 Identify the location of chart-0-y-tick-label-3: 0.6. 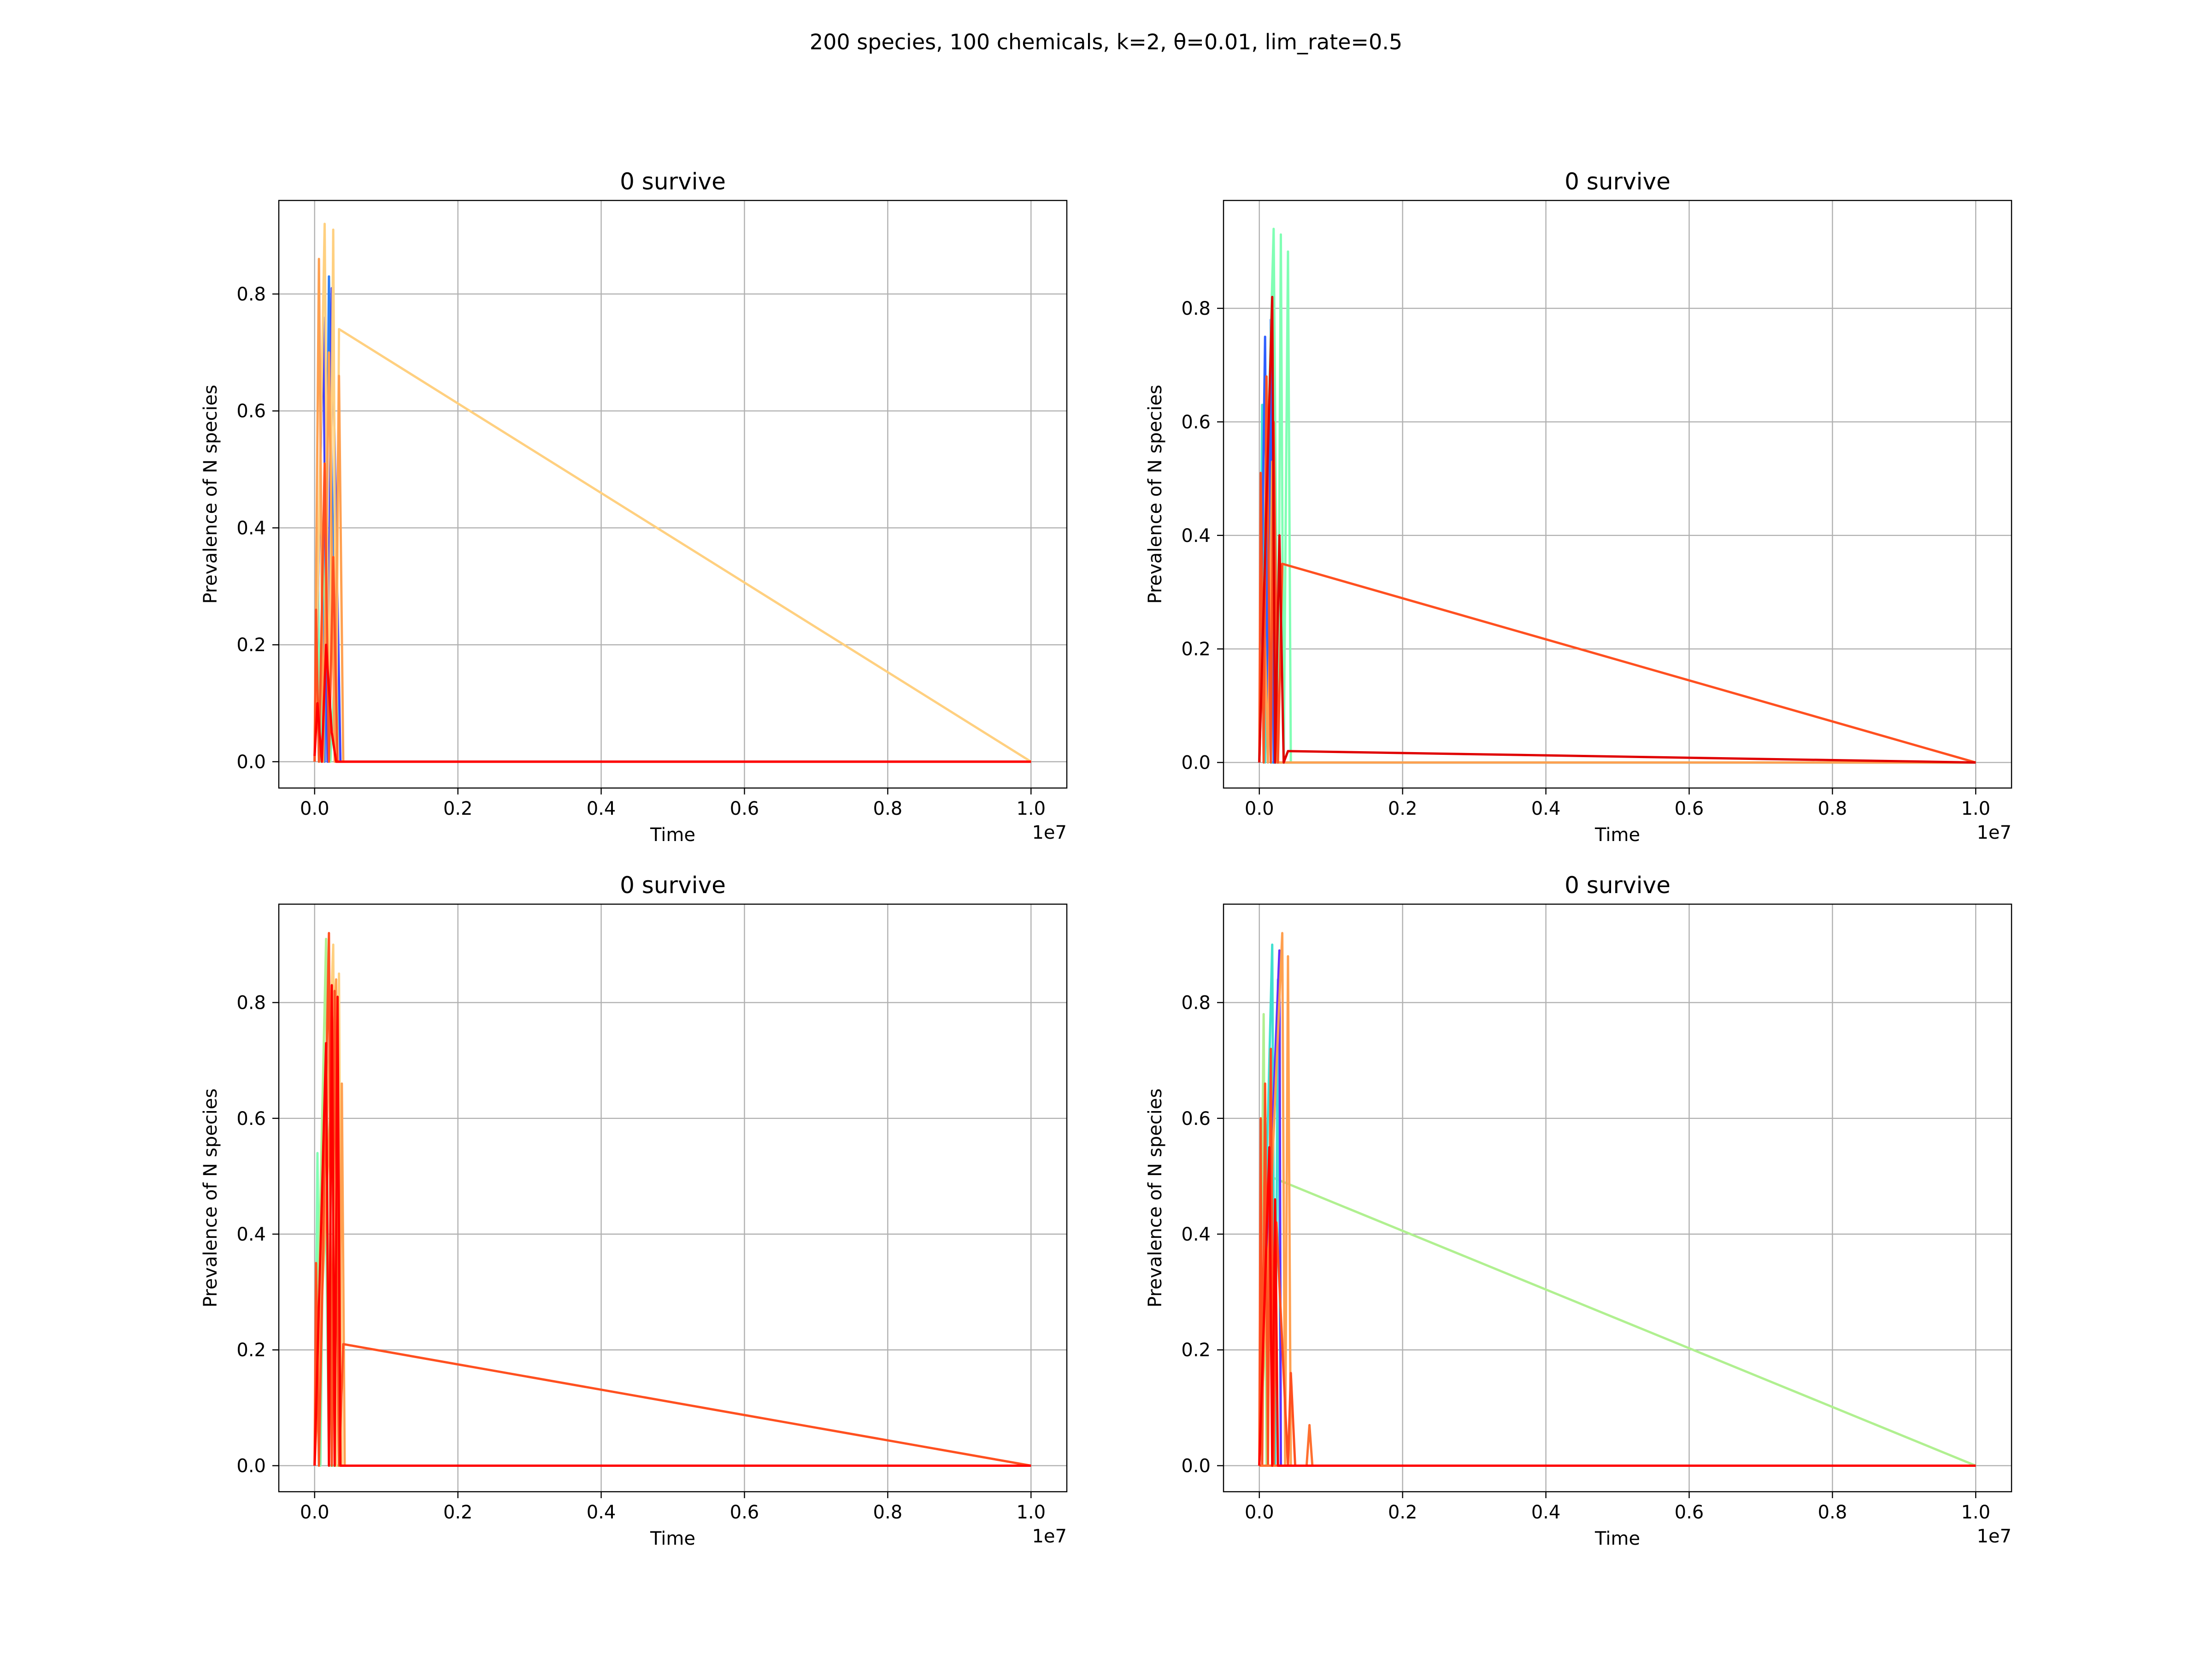
(251, 411).